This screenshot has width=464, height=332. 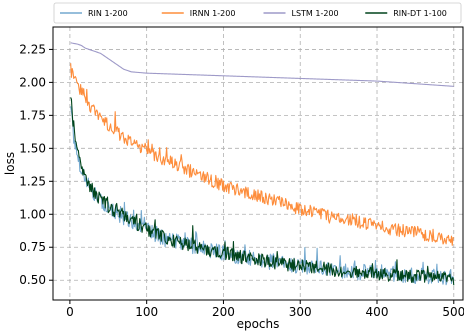 I want to click on x-tick-label: 100, so click(x=146, y=312).